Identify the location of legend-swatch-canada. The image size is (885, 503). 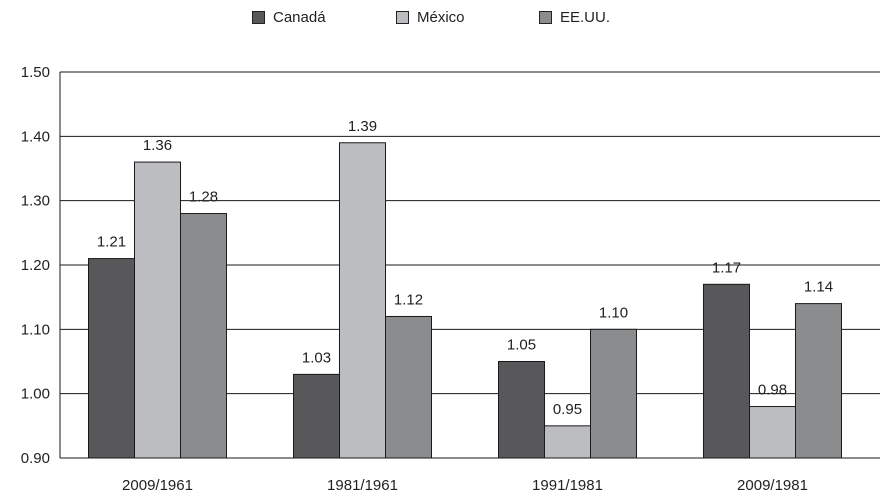
(258, 17).